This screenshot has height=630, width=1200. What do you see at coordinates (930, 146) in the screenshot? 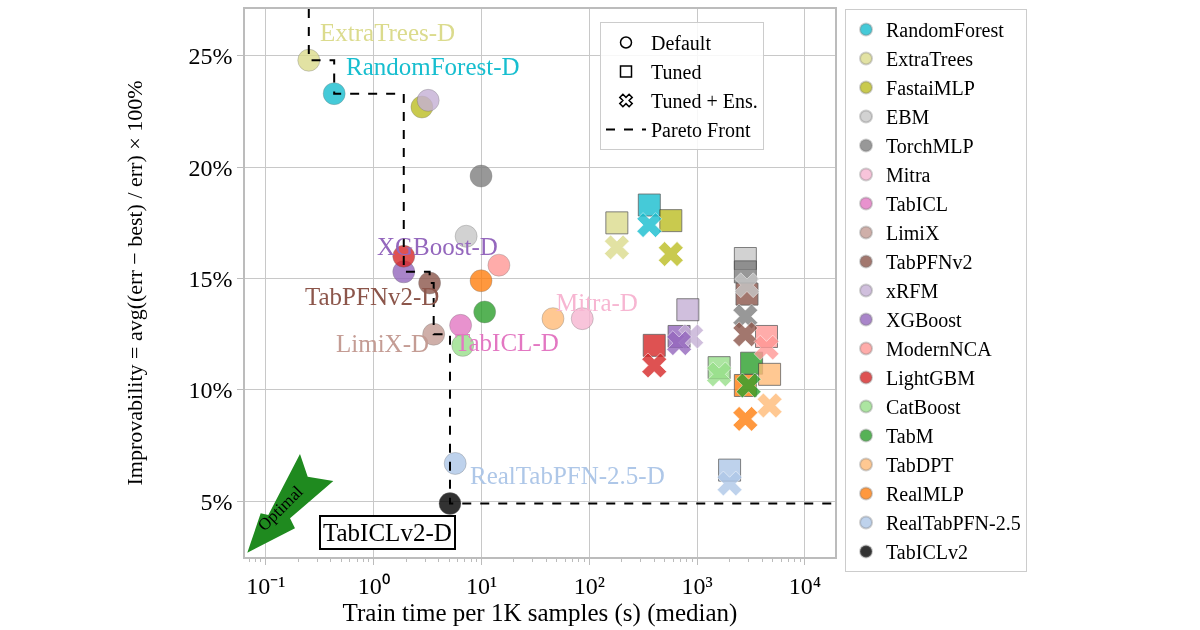
I see `legend-label: TorchMLP` at bounding box center [930, 146].